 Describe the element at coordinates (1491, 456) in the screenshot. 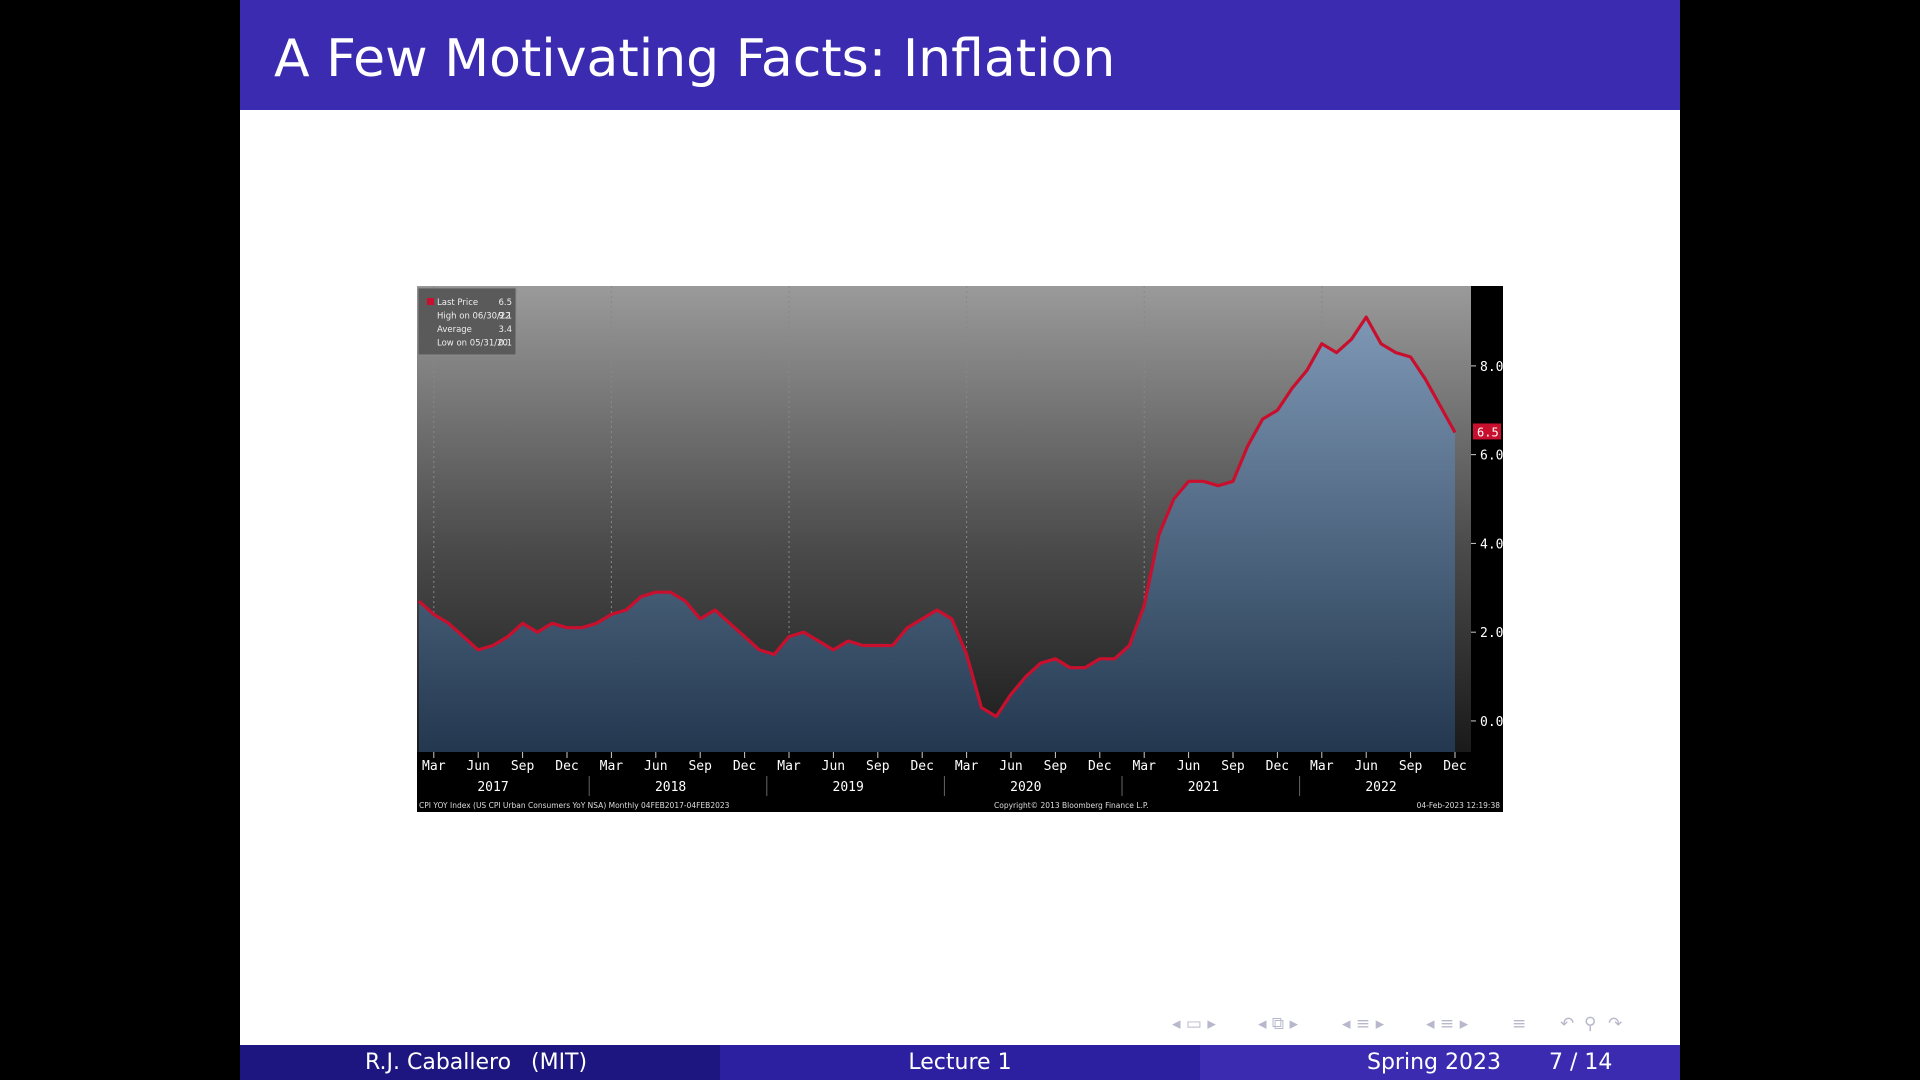

I see `y-tick-label: 6.0` at that location.